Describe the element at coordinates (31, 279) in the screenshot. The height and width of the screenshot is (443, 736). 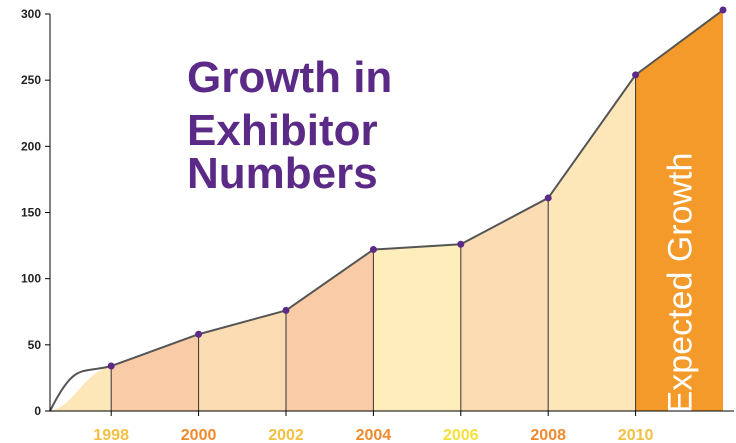
I see `y-tick-label-100: 100` at that location.